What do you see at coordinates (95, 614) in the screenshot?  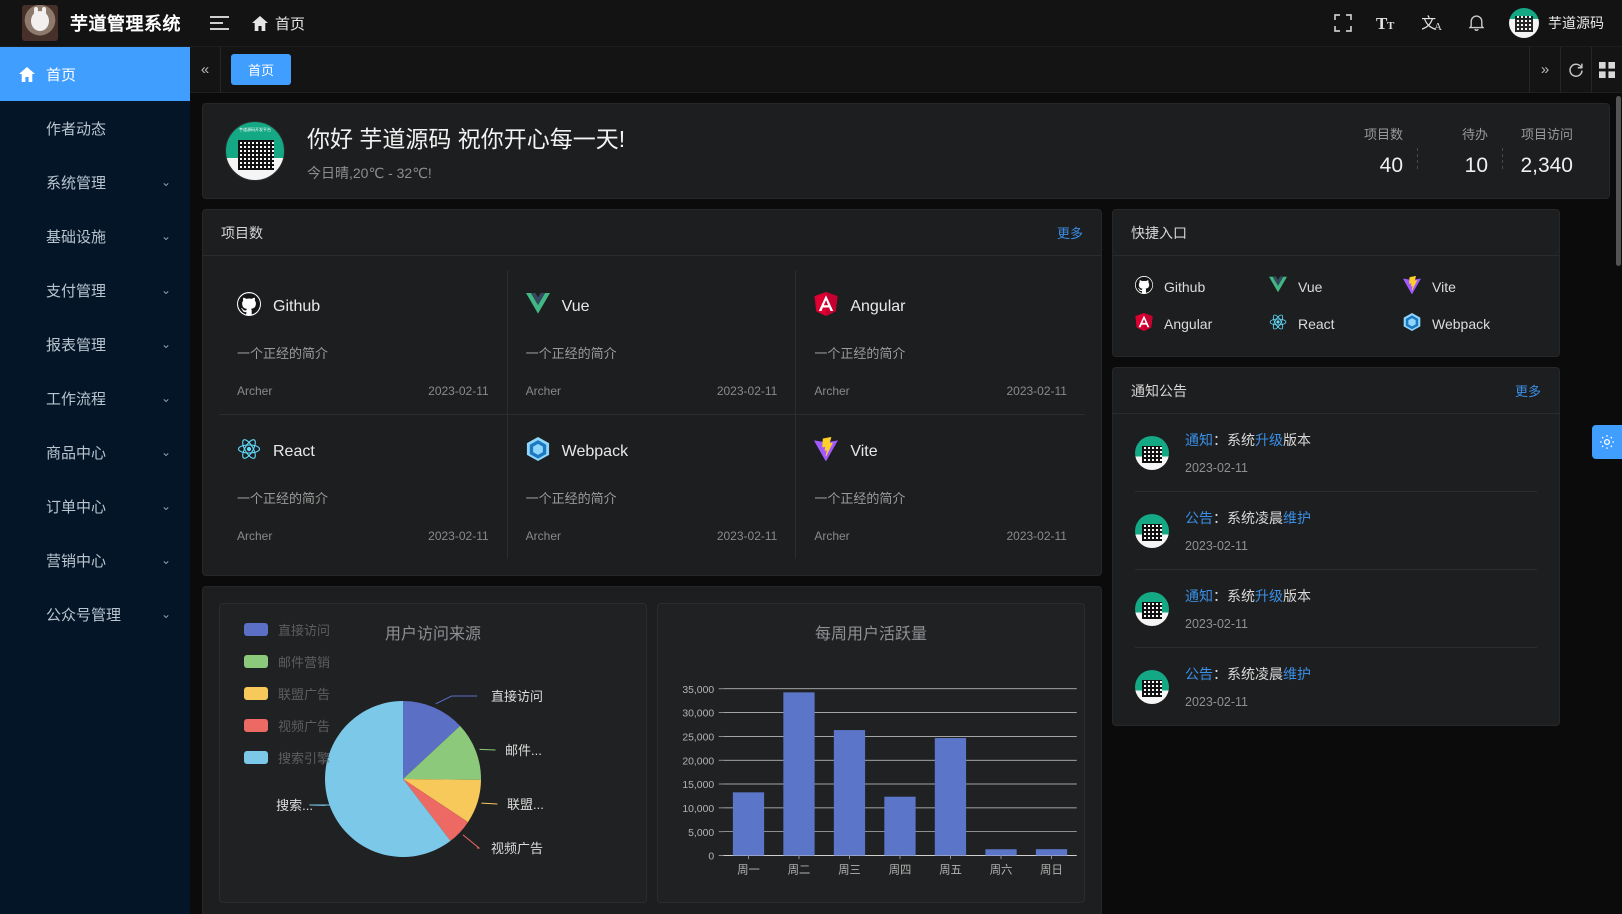 I see `sidebar-item-mp: 公众号管理 ⌄` at bounding box center [95, 614].